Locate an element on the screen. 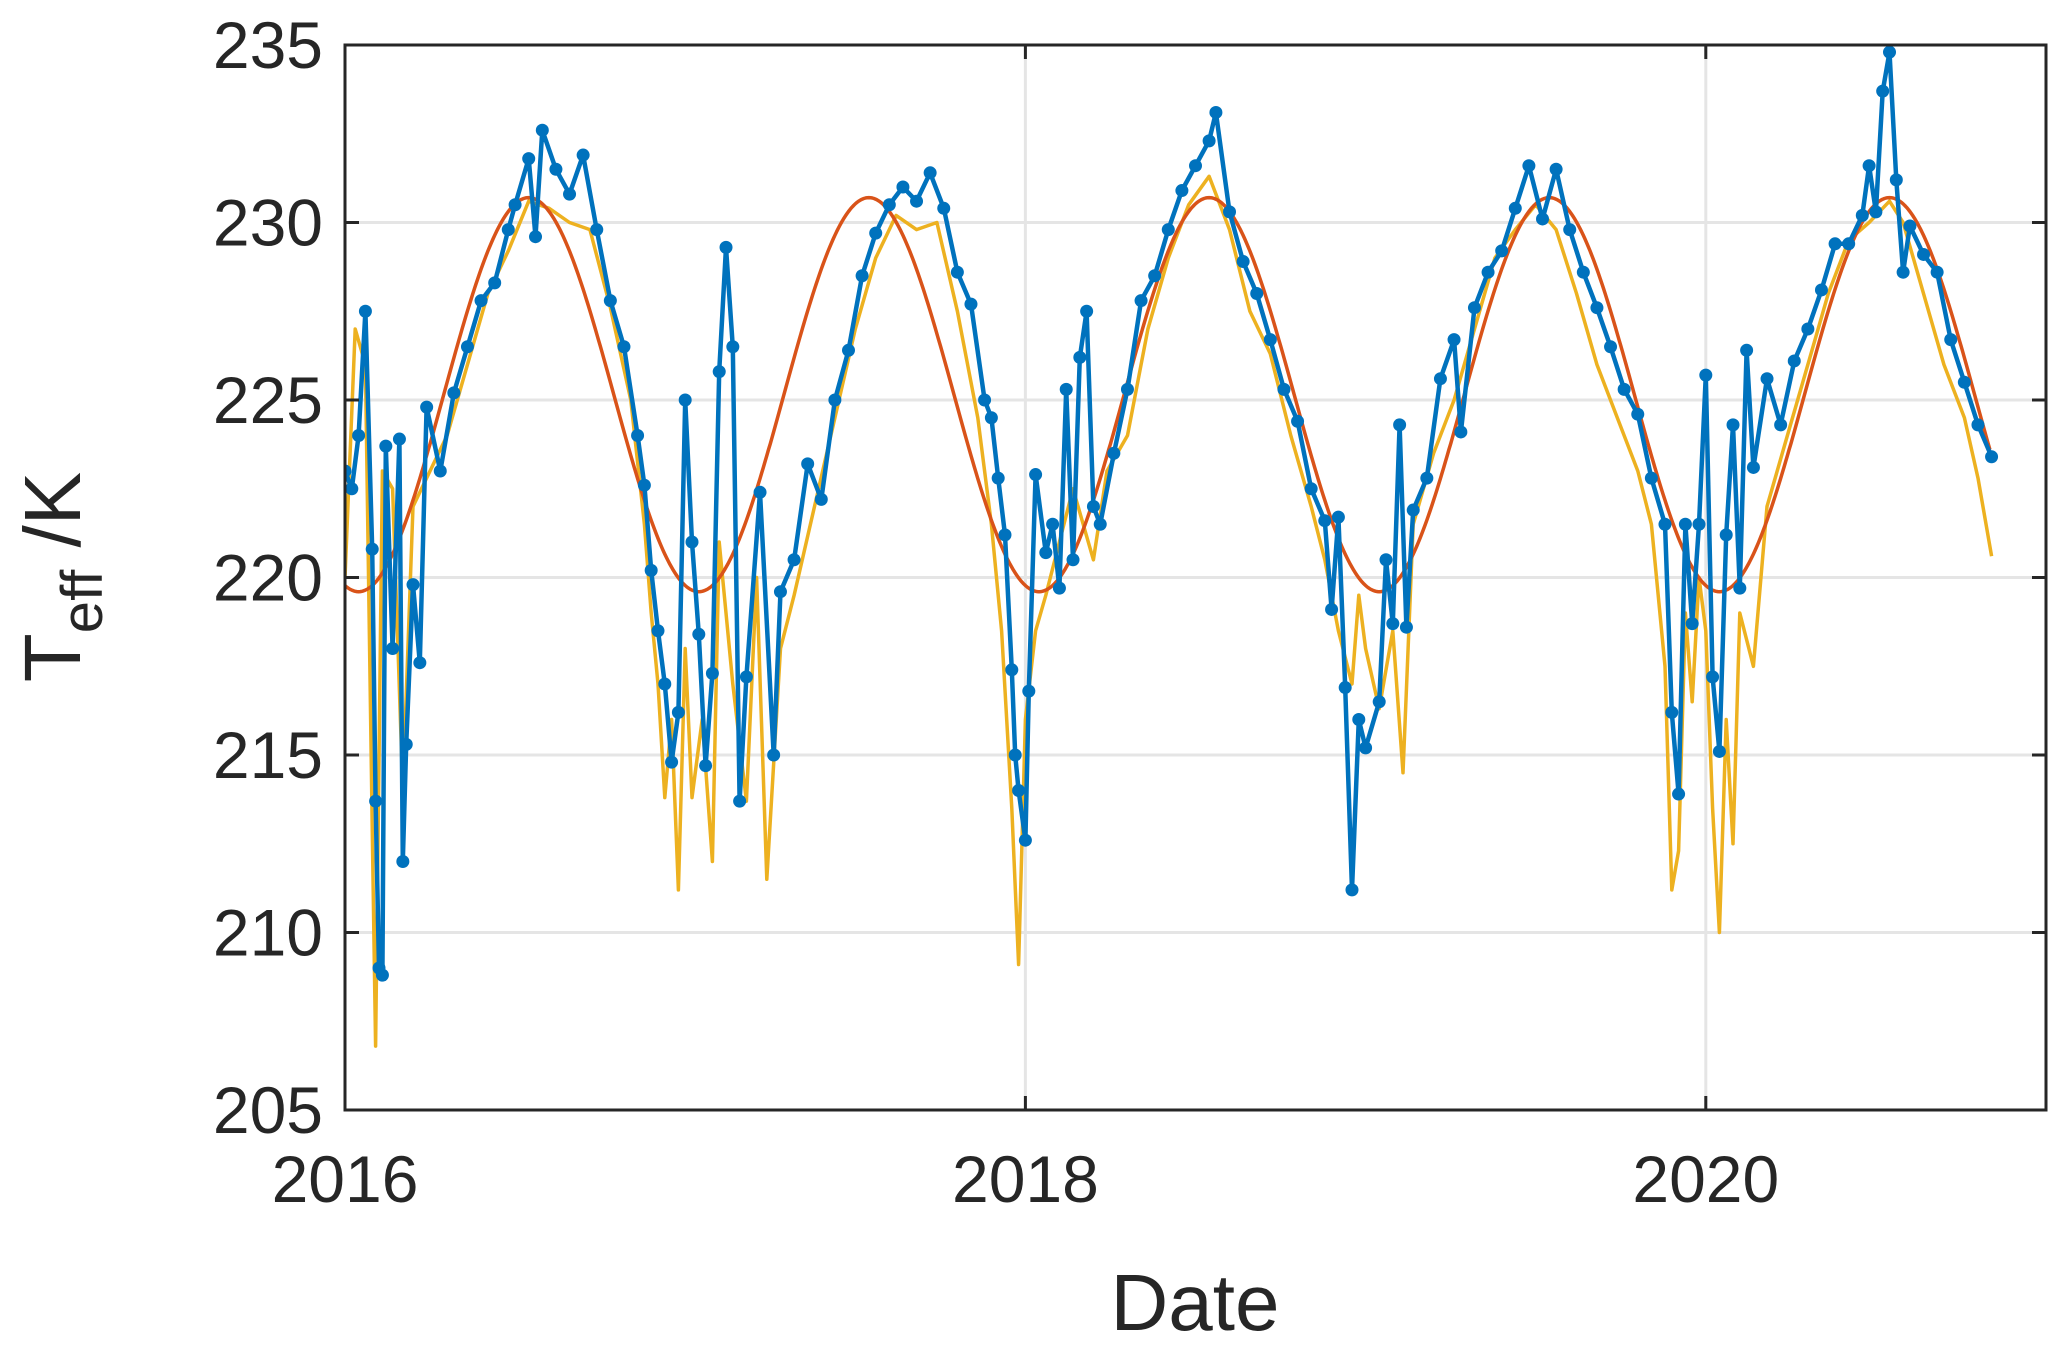 Image resolution: width=2067 pixels, height=1358 pixels. y-tick-label: 215 is located at coordinates (268, 755).